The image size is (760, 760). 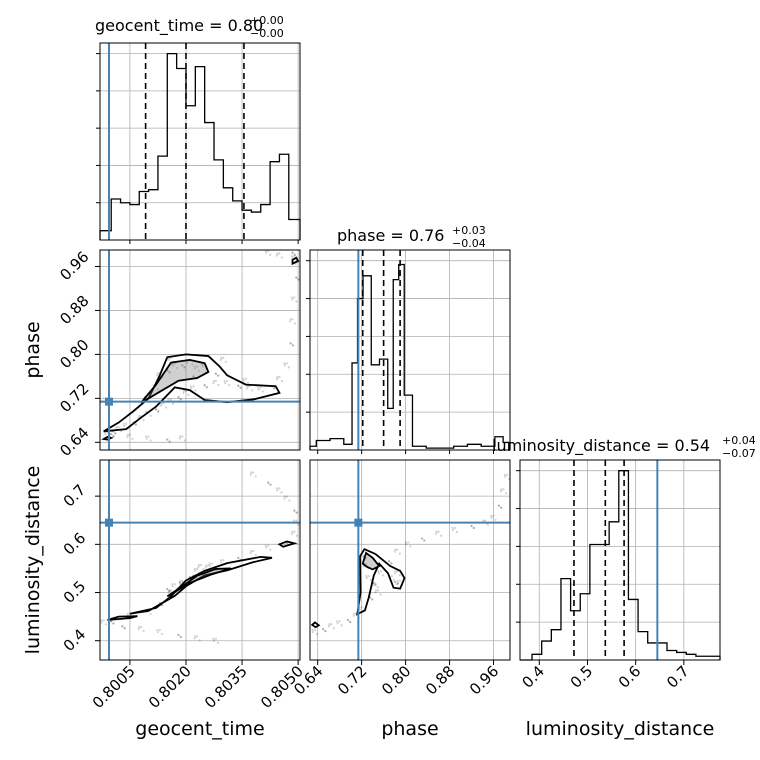 What do you see at coordinates (410, 560) in the screenshot?
I see `panel-distance-vs-phase` at bounding box center [410, 560].